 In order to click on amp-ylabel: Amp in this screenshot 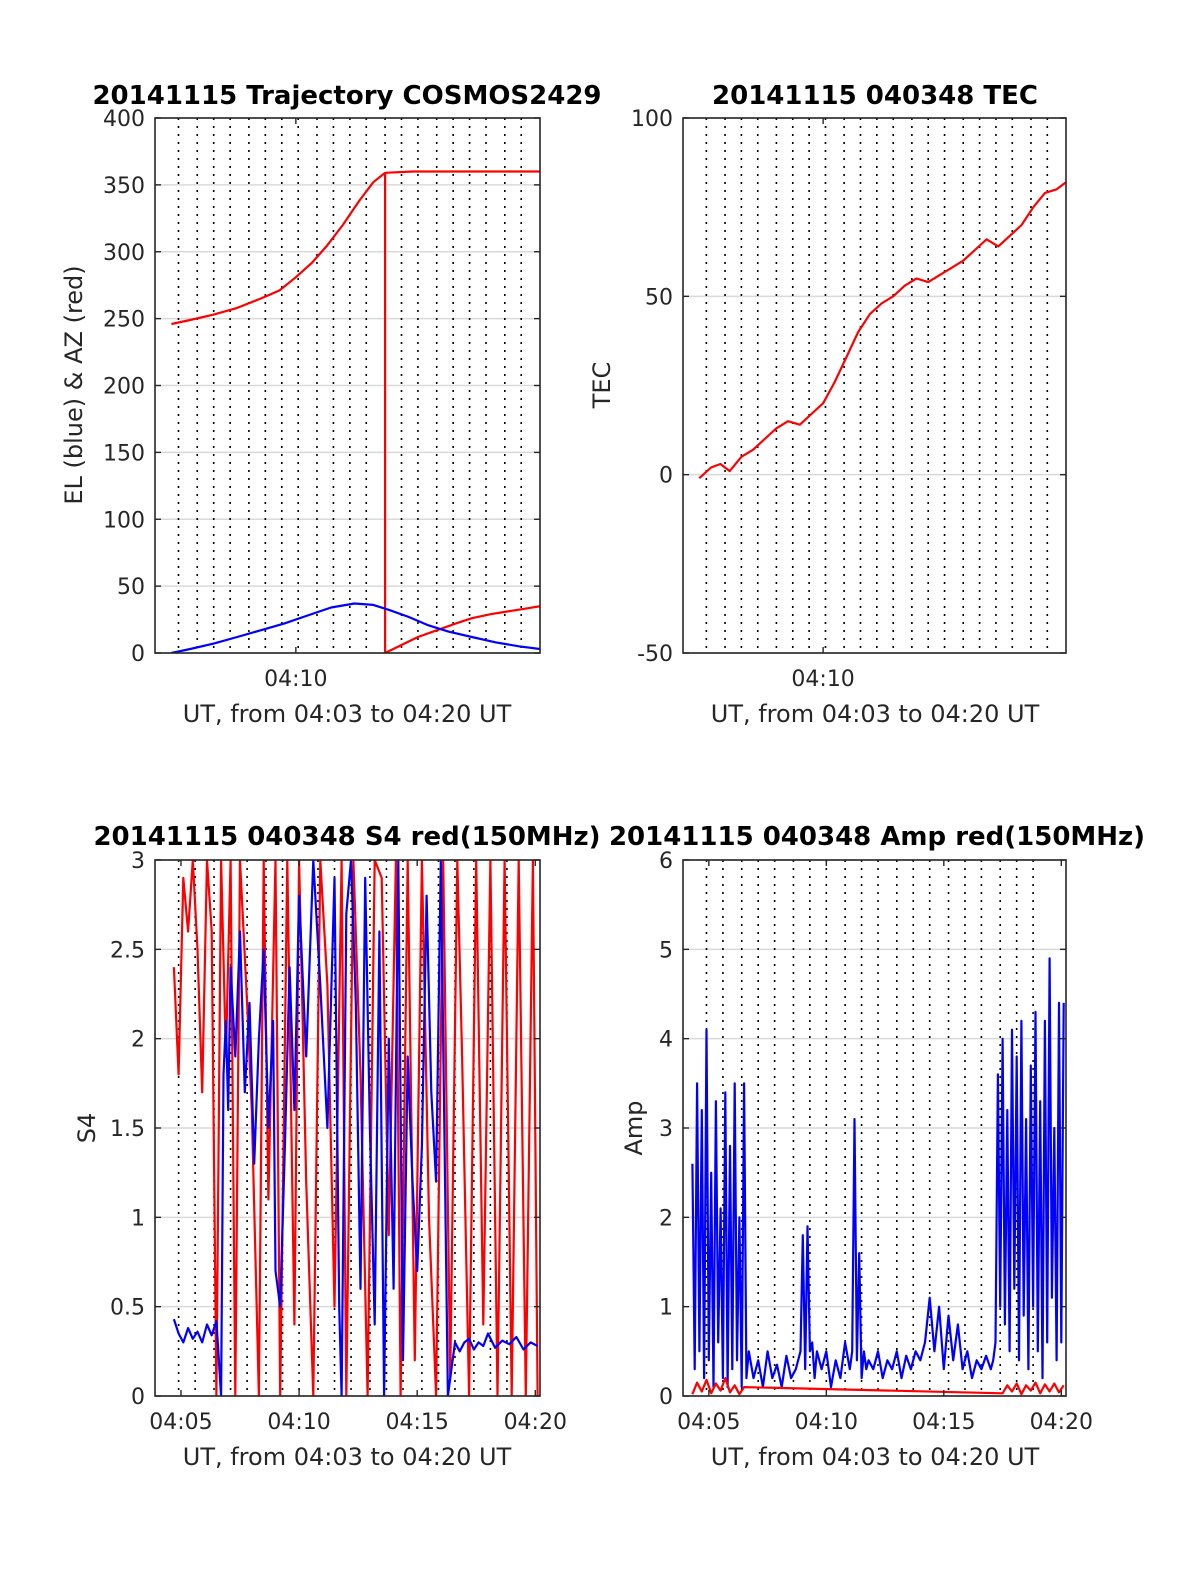, I will do `click(634, 1127)`.